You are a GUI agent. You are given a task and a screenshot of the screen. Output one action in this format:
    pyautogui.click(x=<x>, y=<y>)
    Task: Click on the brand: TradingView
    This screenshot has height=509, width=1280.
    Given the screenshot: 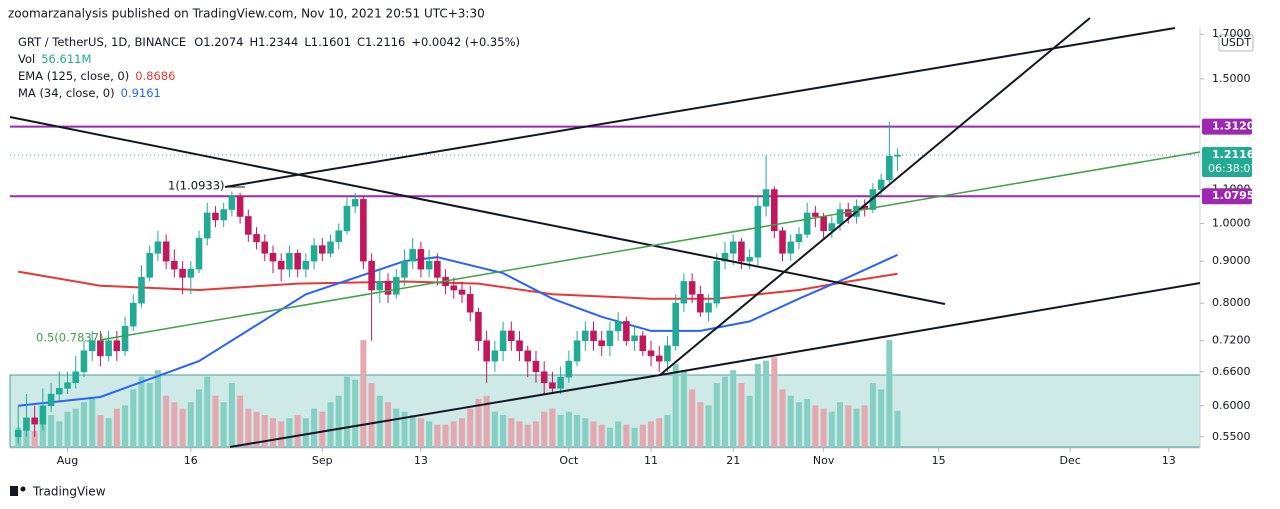 What is the action you would take?
    pyautogui.click(x=69, y=492)
    